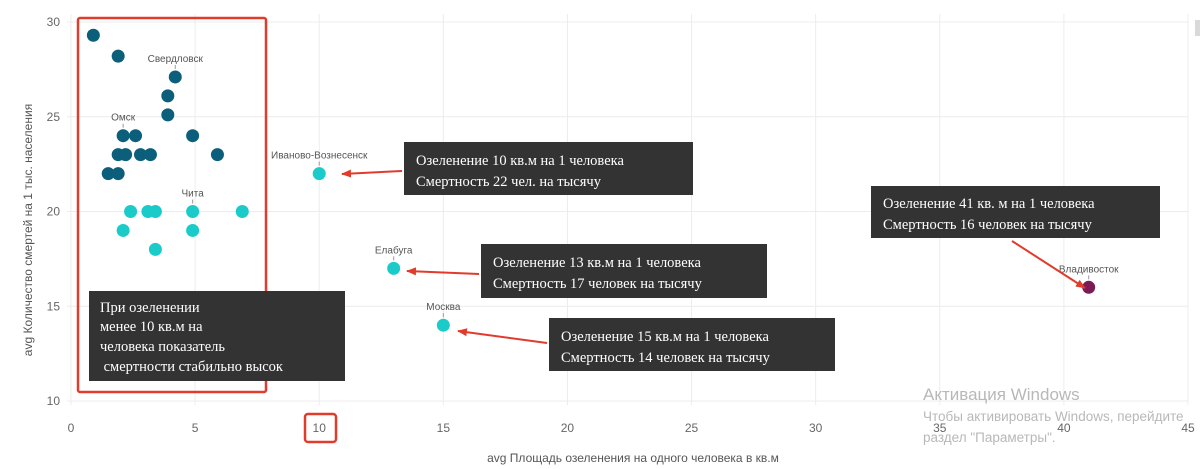 This screenshot has height=469, width=1200. Describe the element at coordinates (54, 401) in the screenshot. I see `y-tick-label: 10` at that location.